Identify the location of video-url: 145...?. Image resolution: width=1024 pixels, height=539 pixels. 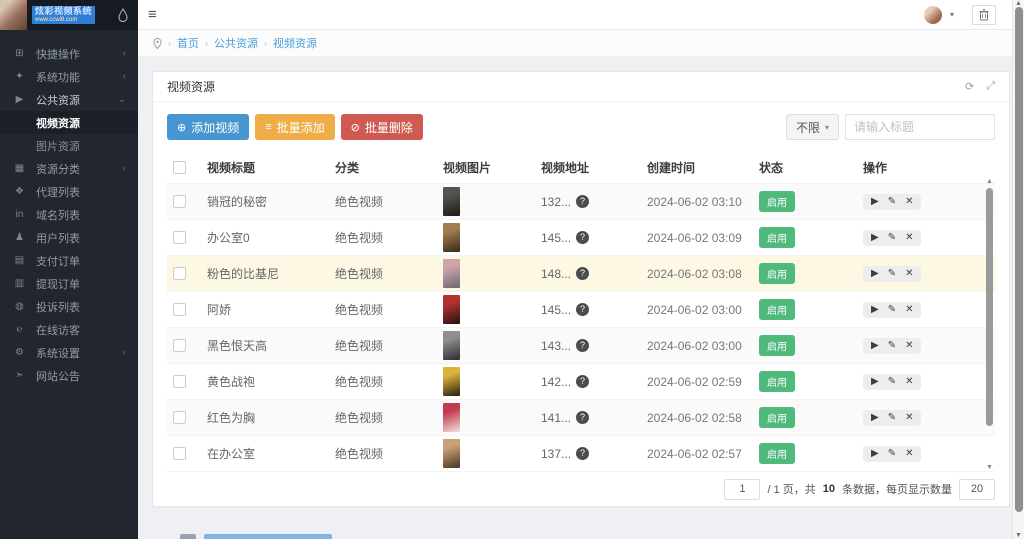
(588, 238).